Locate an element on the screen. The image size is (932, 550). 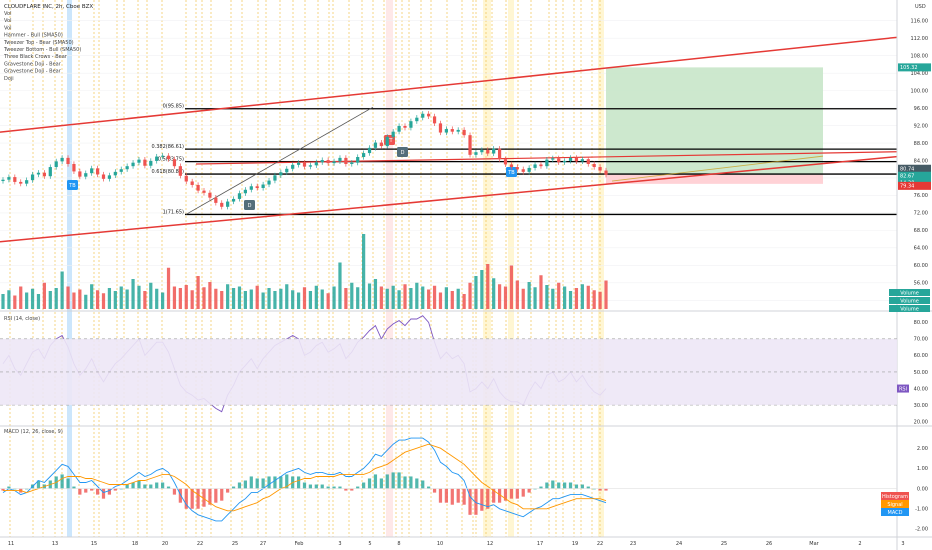
price-tick-label: 60.00 is located at coordinates (921, 266).